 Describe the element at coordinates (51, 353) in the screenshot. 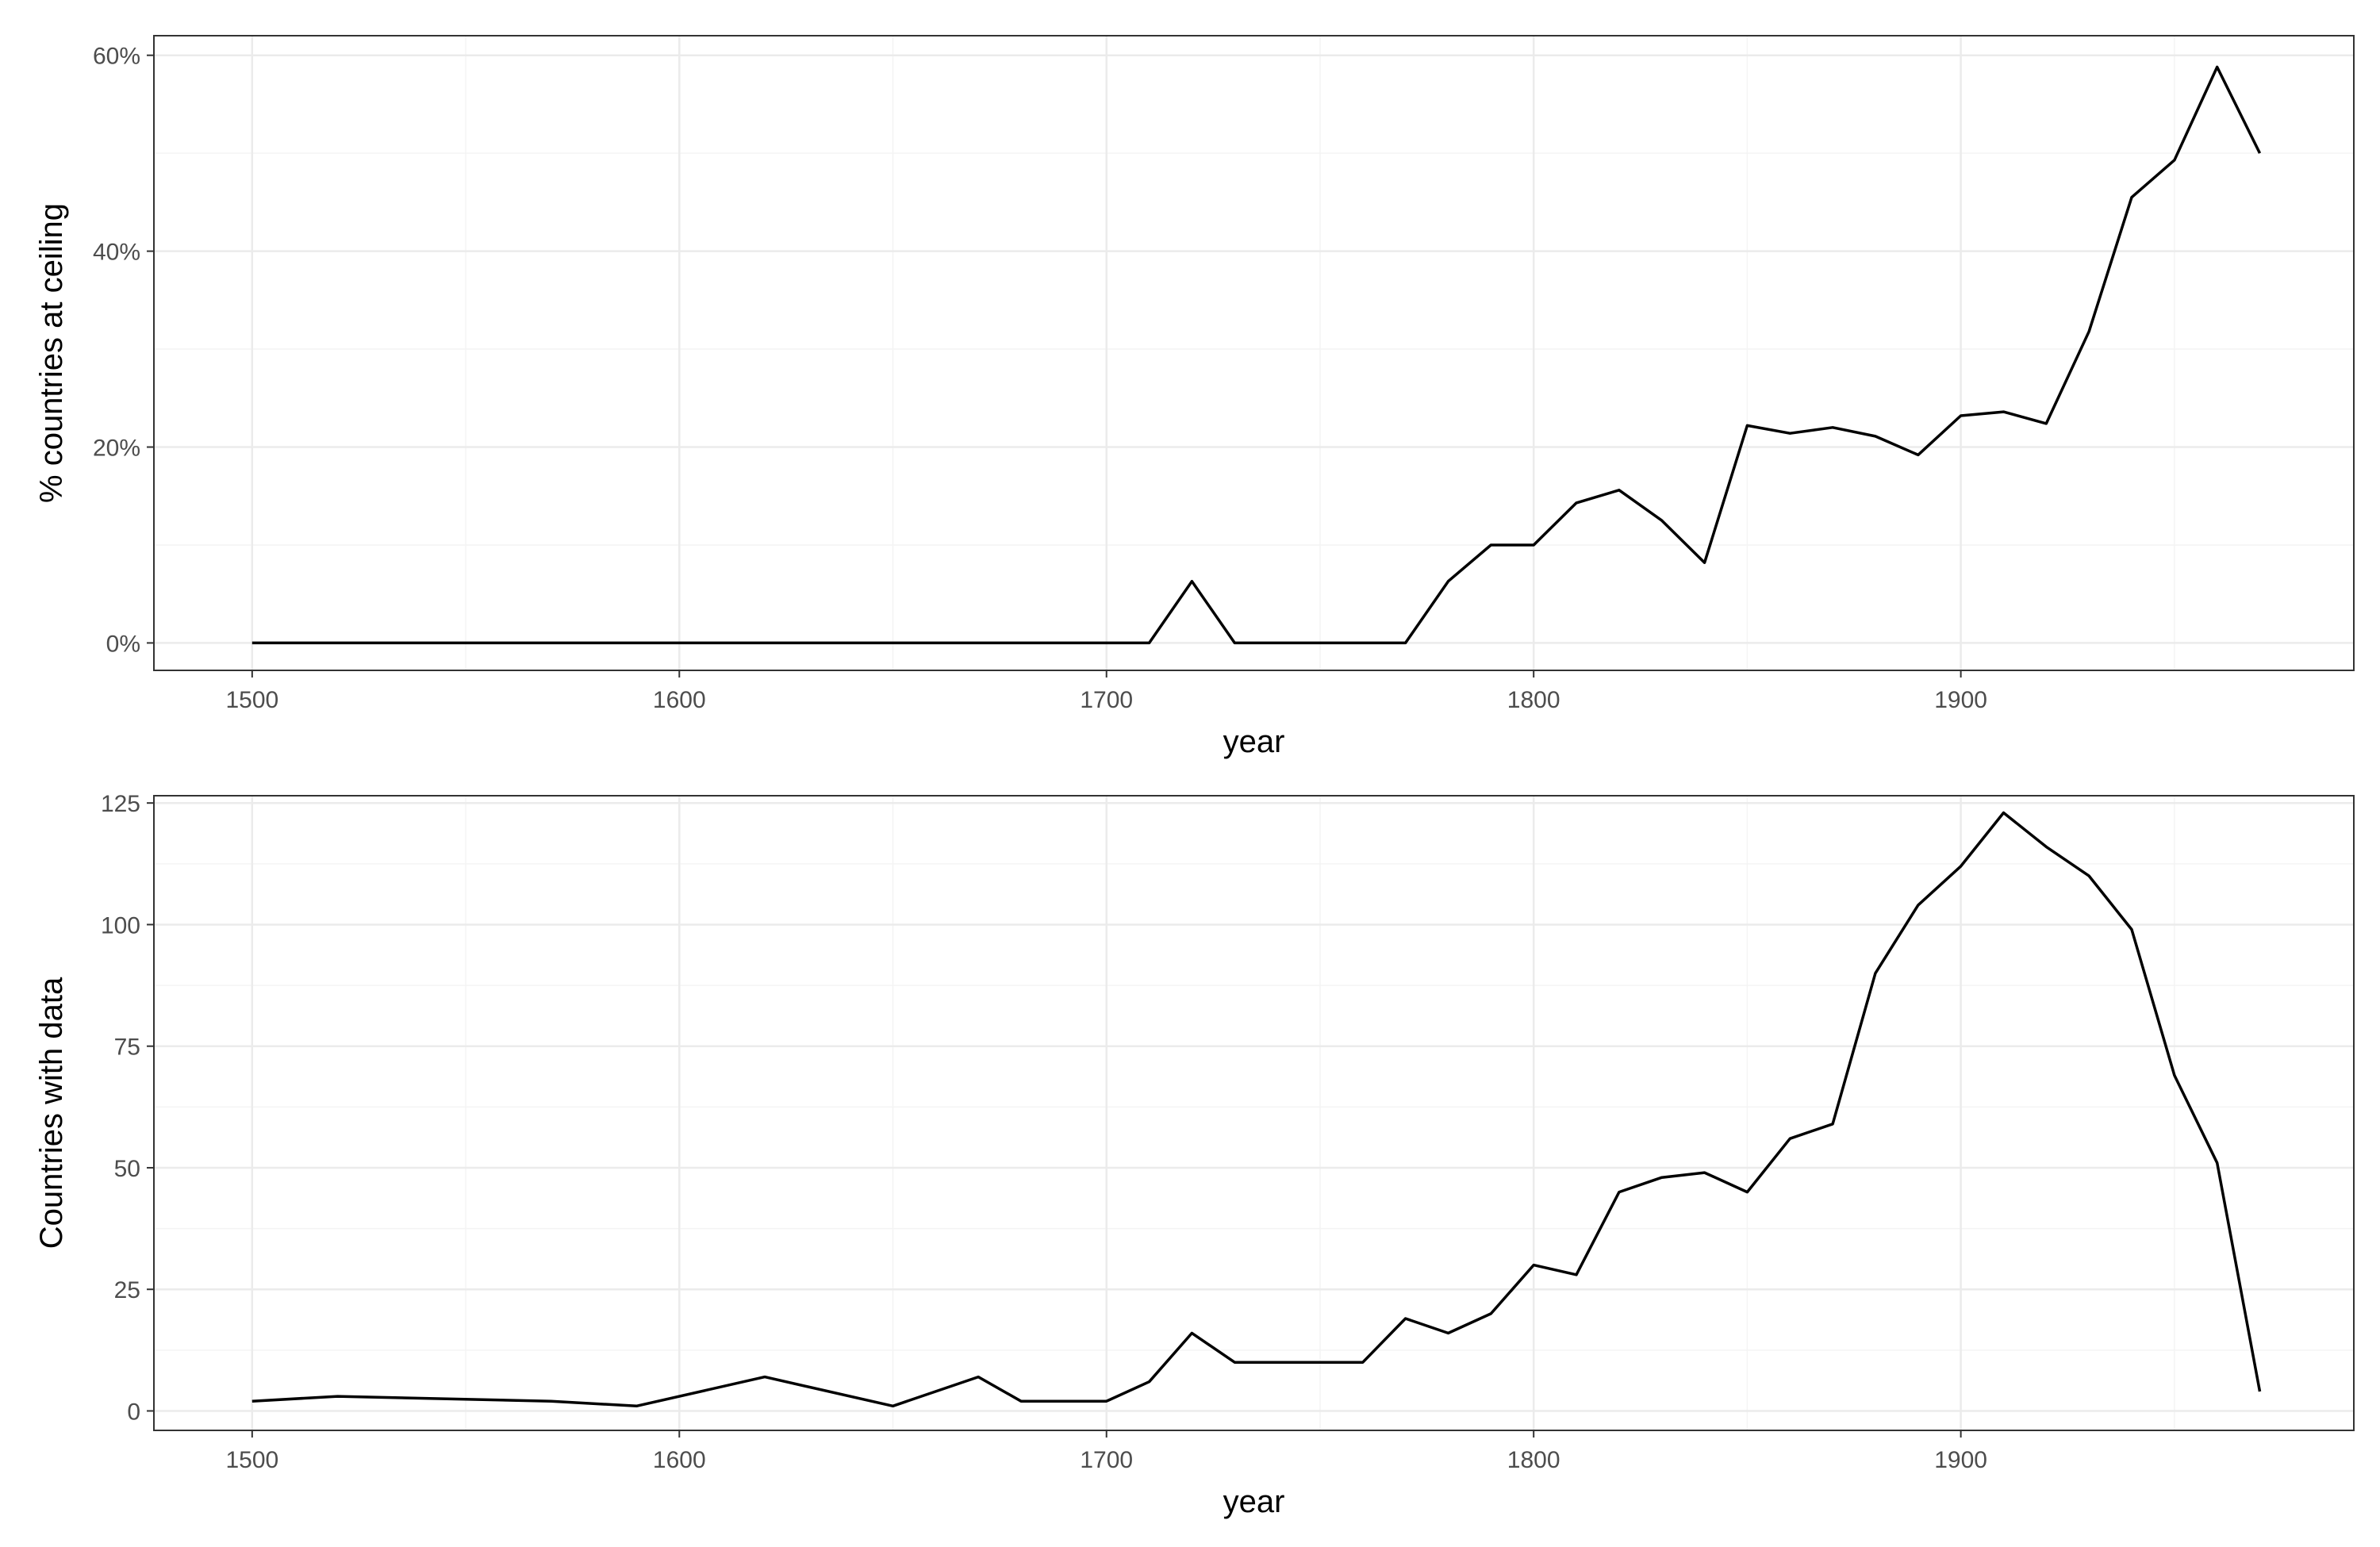

I see `y-axis-title: % countries at ceiling` at that location.